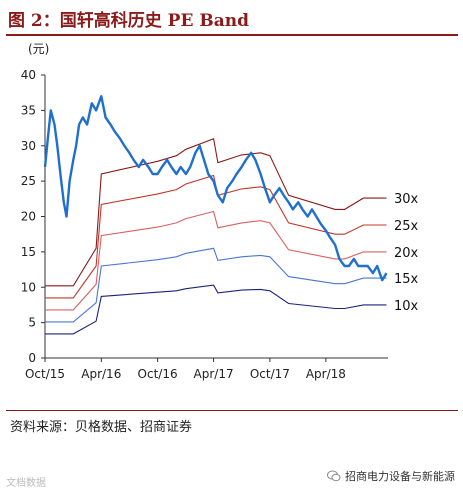  Describe the element at coordinates (334, 476) in the screenshot. I see `wechat-icon` at that location.